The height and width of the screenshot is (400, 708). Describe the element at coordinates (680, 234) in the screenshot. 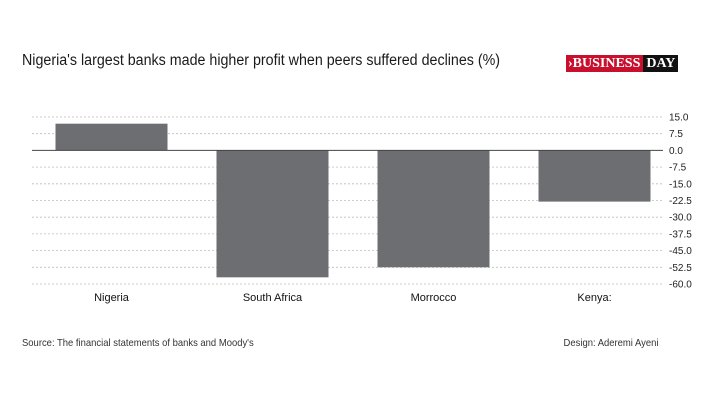

I see `y-tick-label: -37.5` at that location.